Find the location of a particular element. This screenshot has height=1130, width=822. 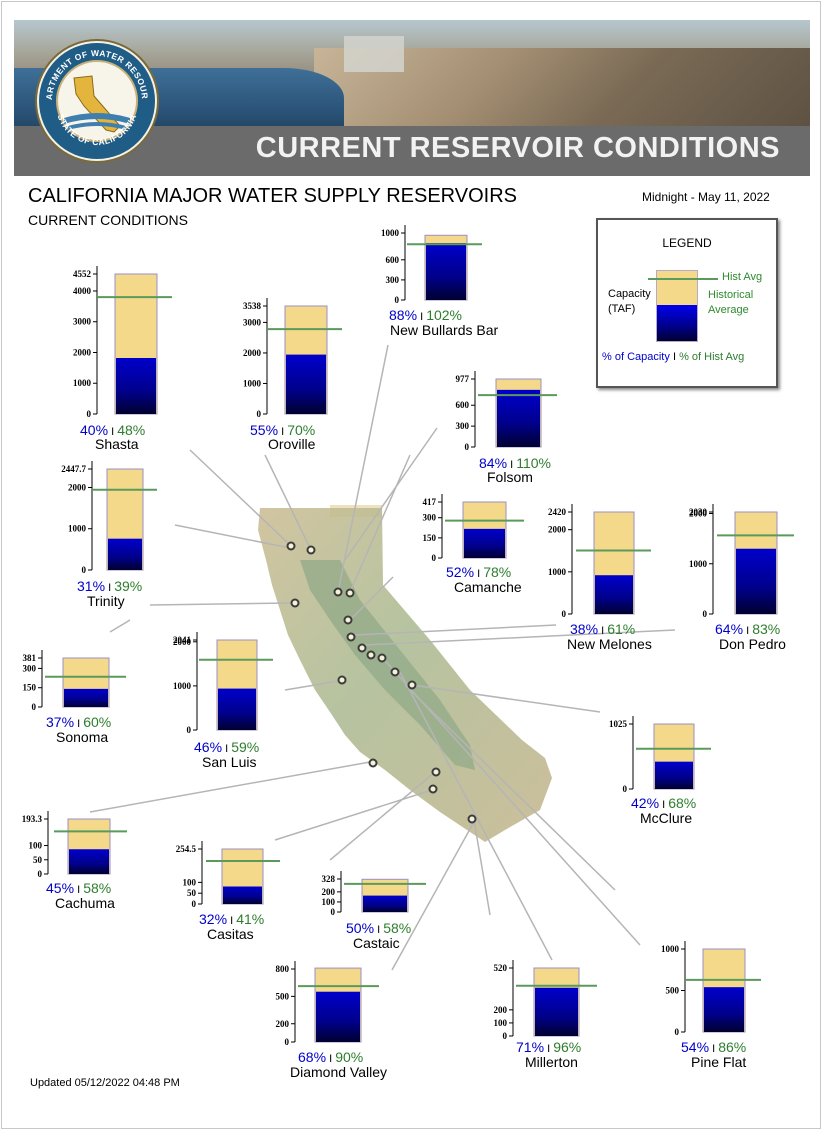

percent-label: 37% I 60% is located at coordinates (78, 722).